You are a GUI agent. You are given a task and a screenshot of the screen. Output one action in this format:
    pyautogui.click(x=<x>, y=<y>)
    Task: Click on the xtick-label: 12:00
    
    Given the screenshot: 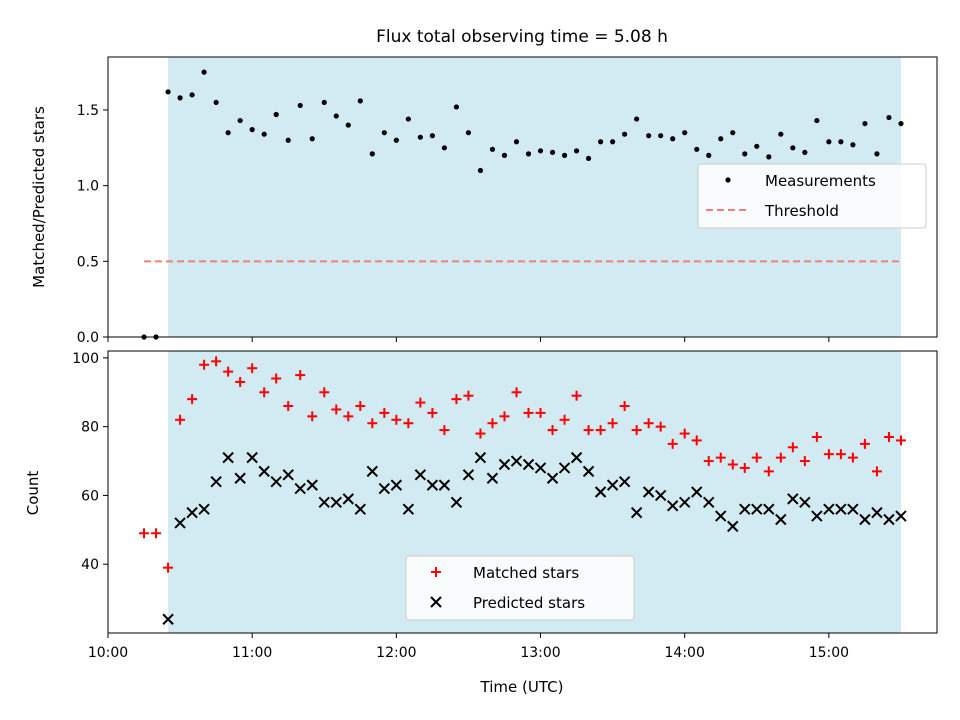 What is the action you would take?
    pyautogui.click(x=396, y=653)
    